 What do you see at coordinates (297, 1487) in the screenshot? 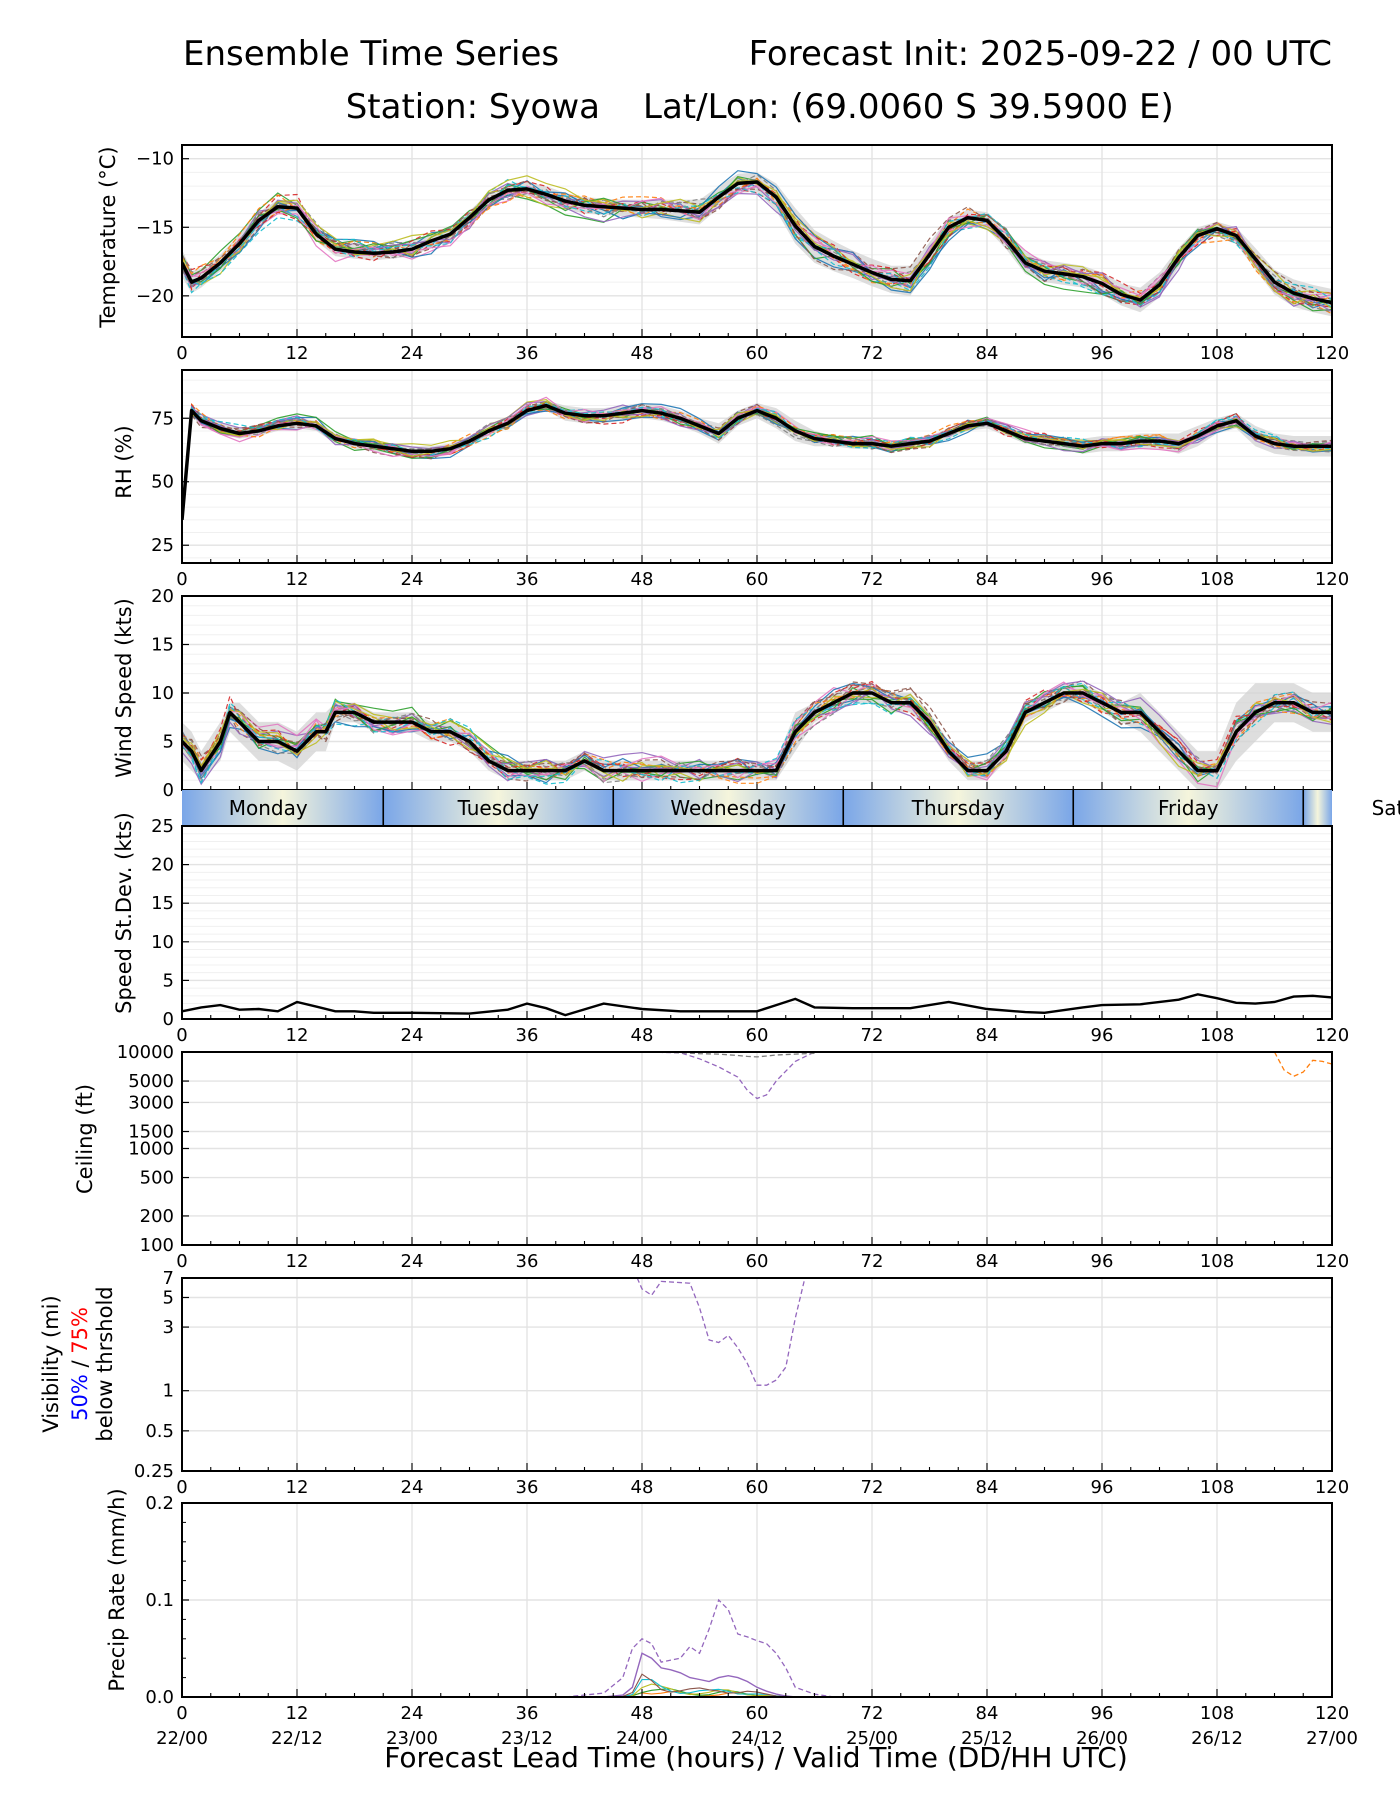
I see `visibility-xtick-label: 12` at bounding box center [297, 1487].